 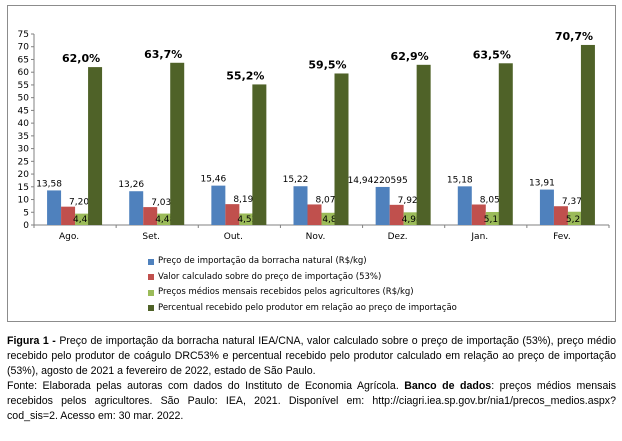 I want to click on percent-label: 63,7%, so click(x=163, y=54).